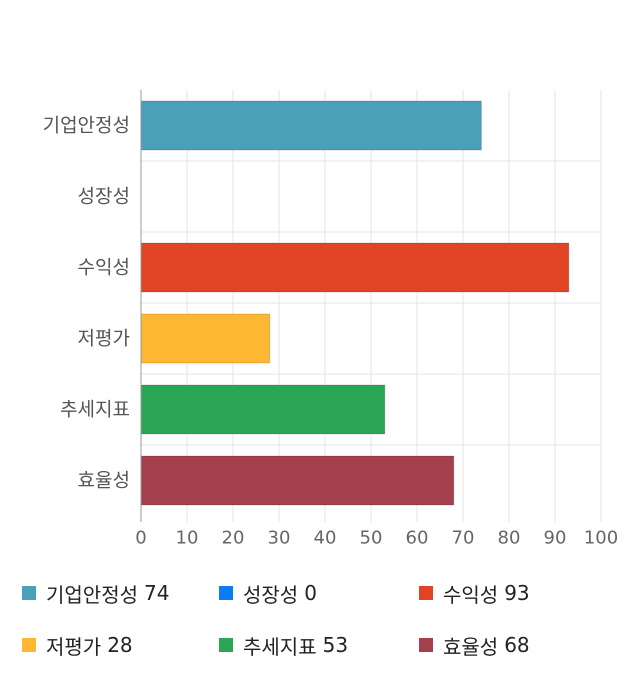  I want to click on category-label-1: 성장성, so click(104, 197).